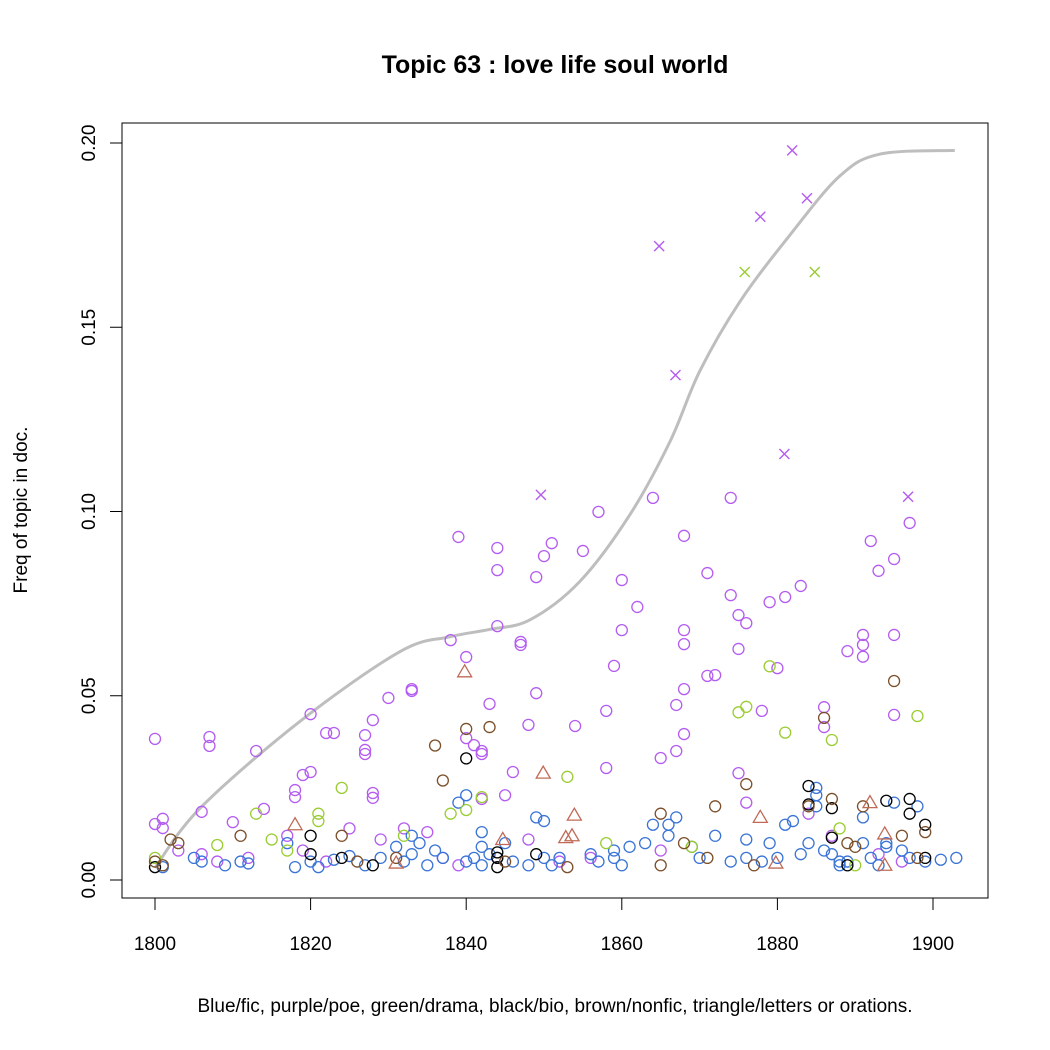  What do you see at coordinates (815, 272) in the screenshot?
I see `point-drama-x` at bounding box center [815, 272].